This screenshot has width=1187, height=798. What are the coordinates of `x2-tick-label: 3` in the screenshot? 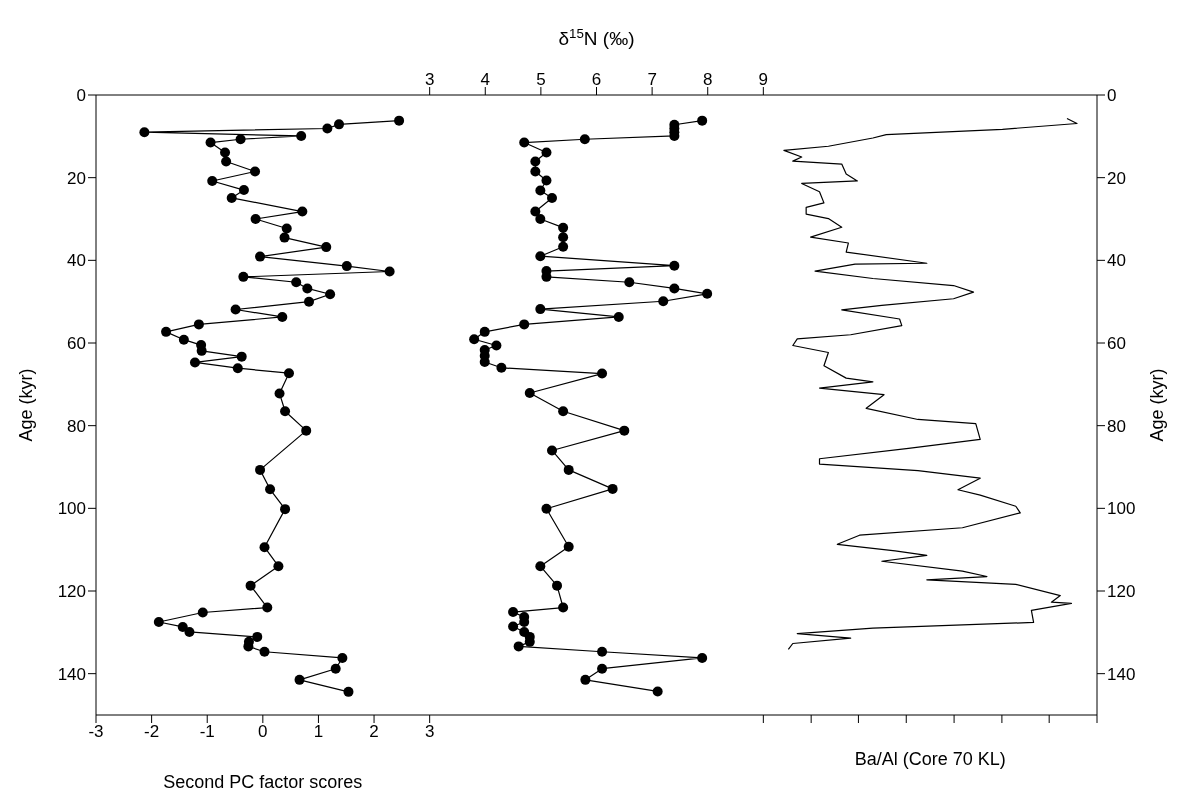 It's located at (429, 79).